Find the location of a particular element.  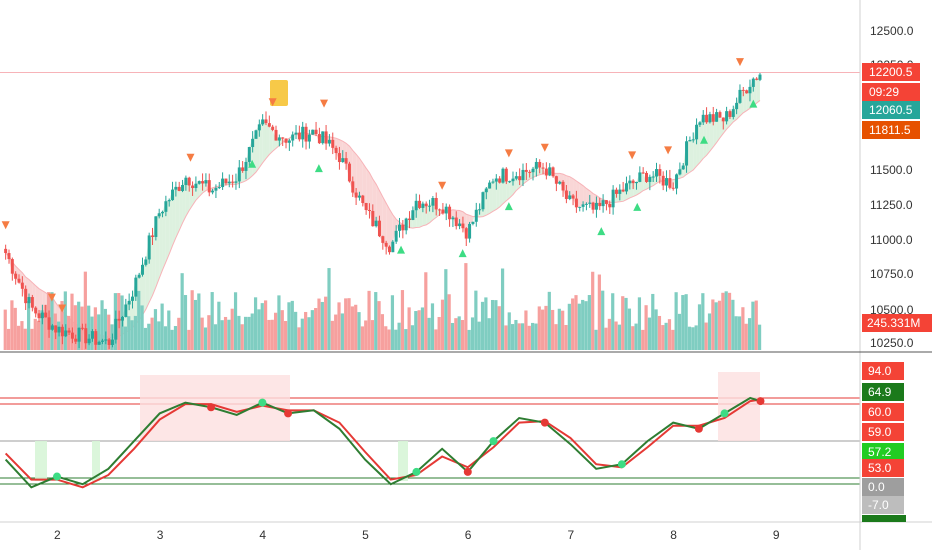

x-tick-label: 8 is located at coordinates (673, 535).